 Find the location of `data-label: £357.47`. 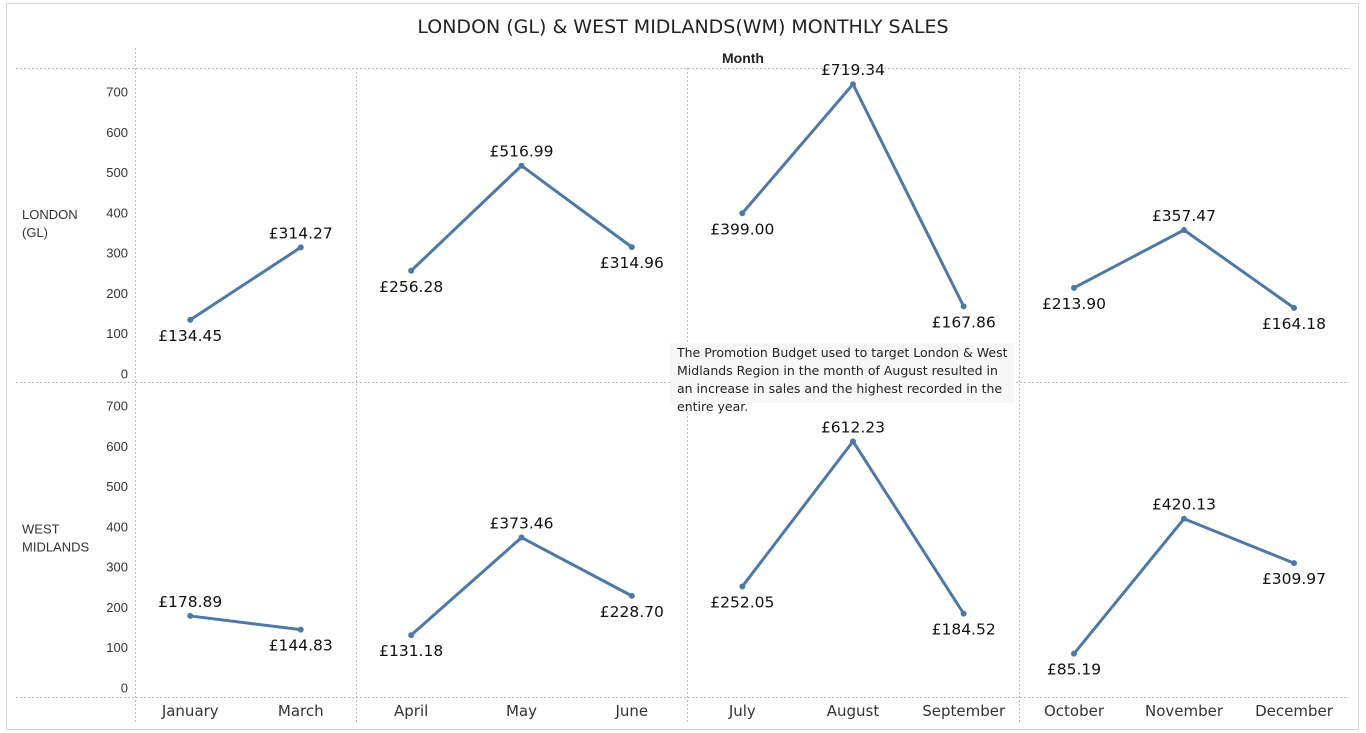

data-label: £357.47 is located at coordinates (1184, 216).